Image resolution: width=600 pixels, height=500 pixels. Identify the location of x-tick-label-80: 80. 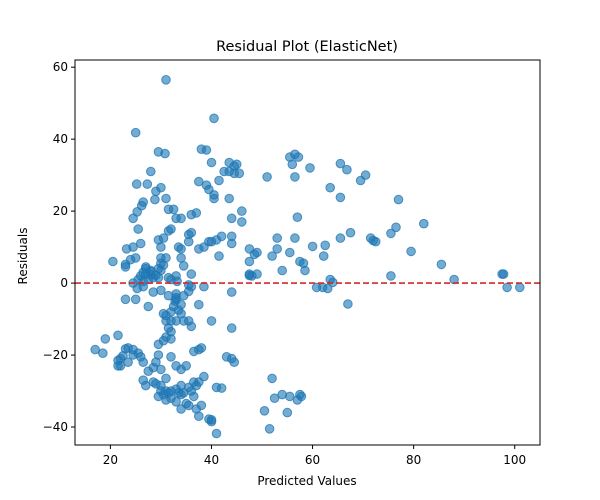
(413, 460).